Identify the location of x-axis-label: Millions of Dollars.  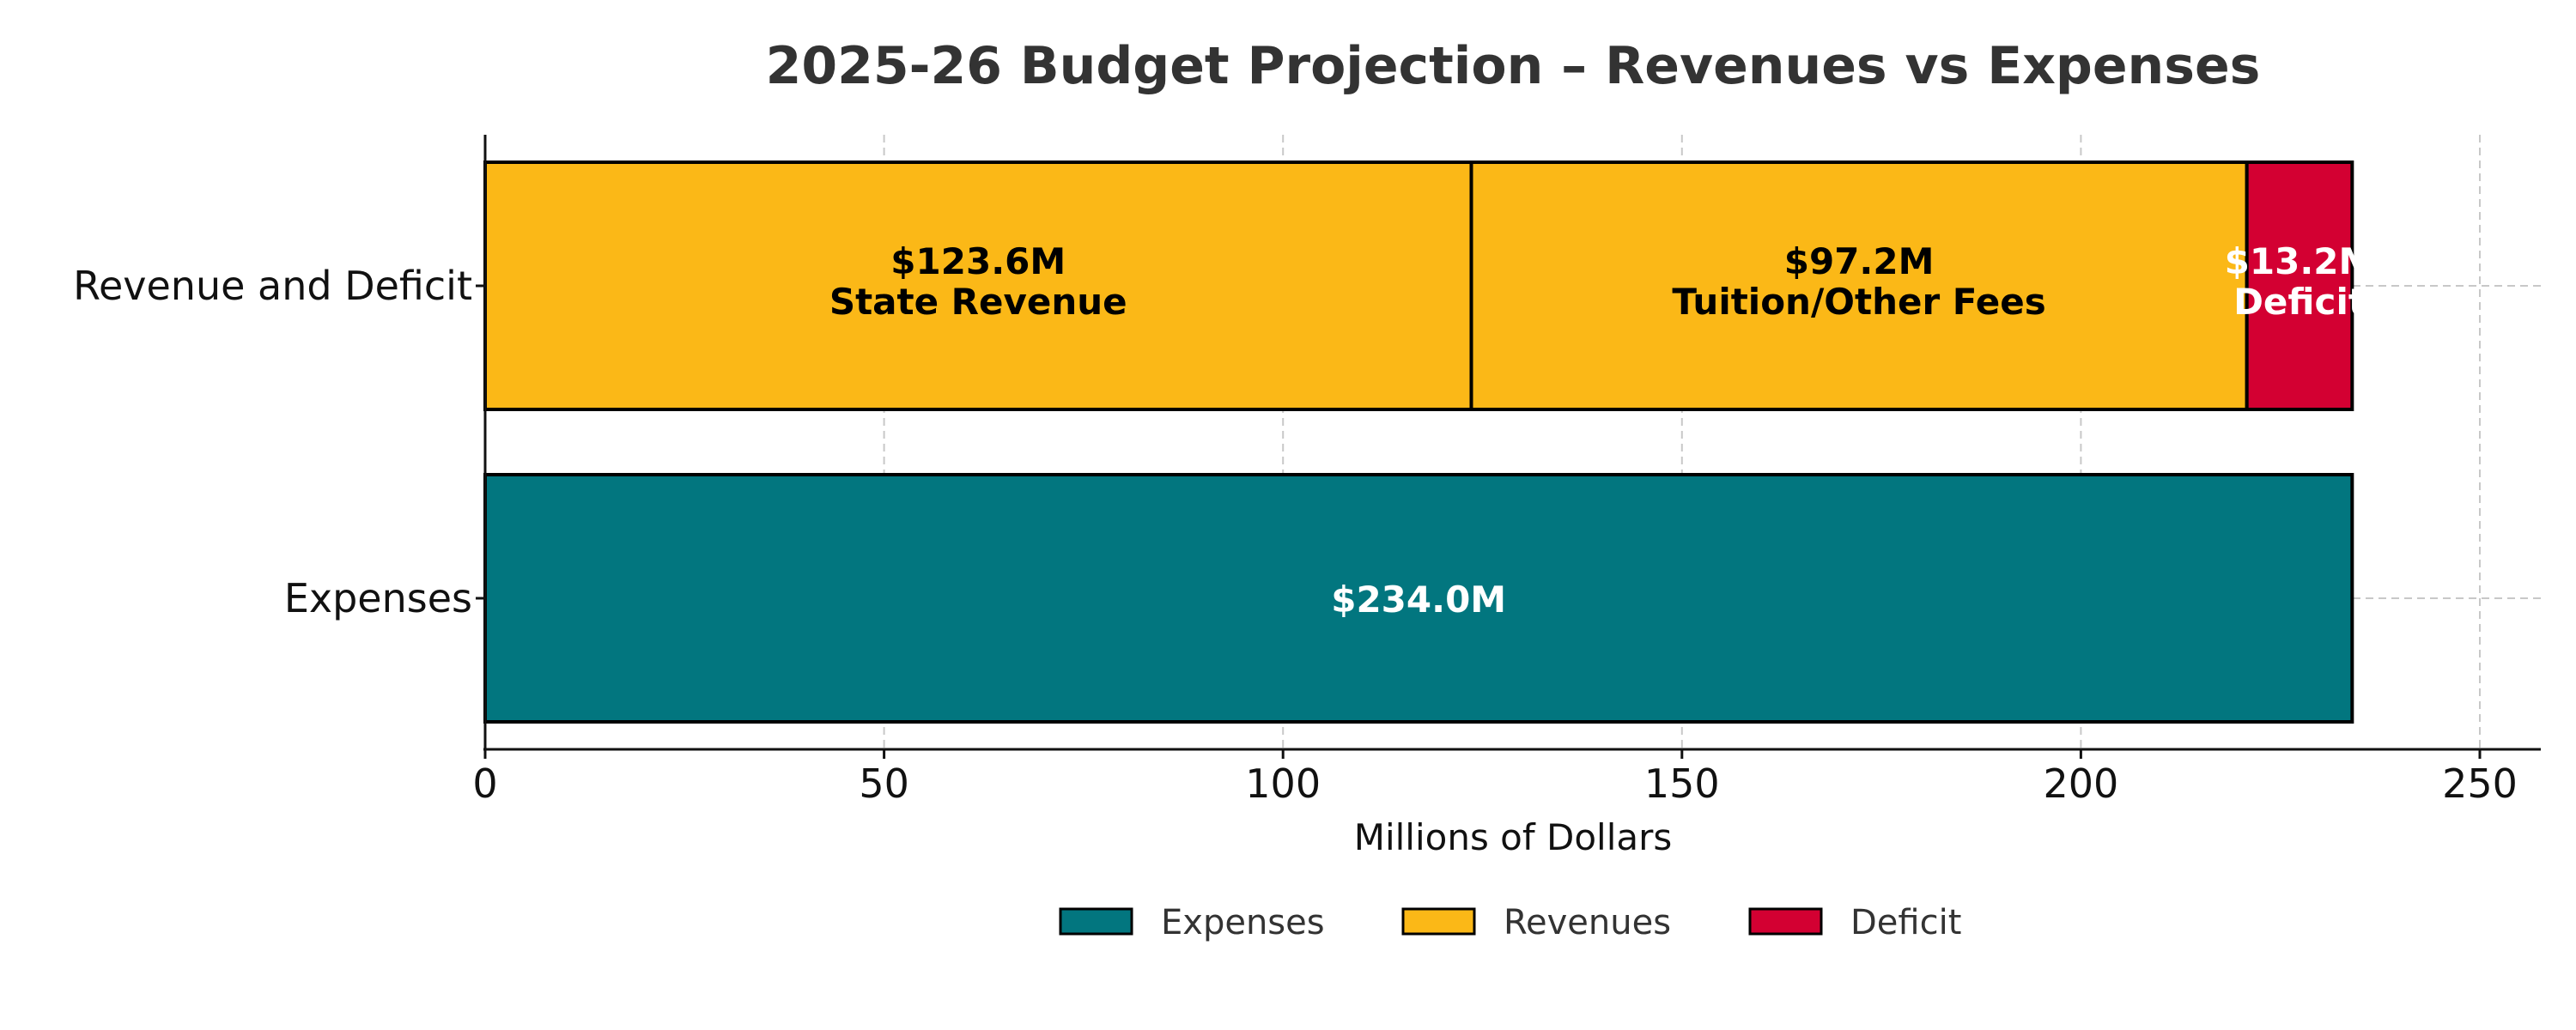
(1513, 837).